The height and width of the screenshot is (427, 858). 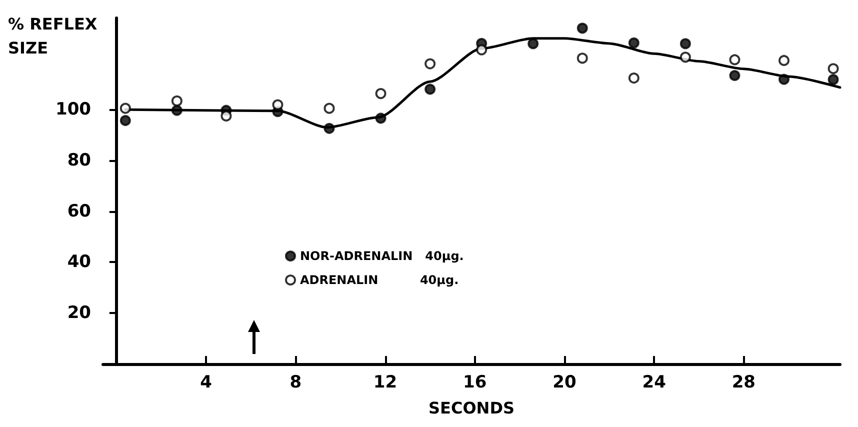 I want to click on y-axis-title: % REFLEX SIZE, so click(x=53, y=36).